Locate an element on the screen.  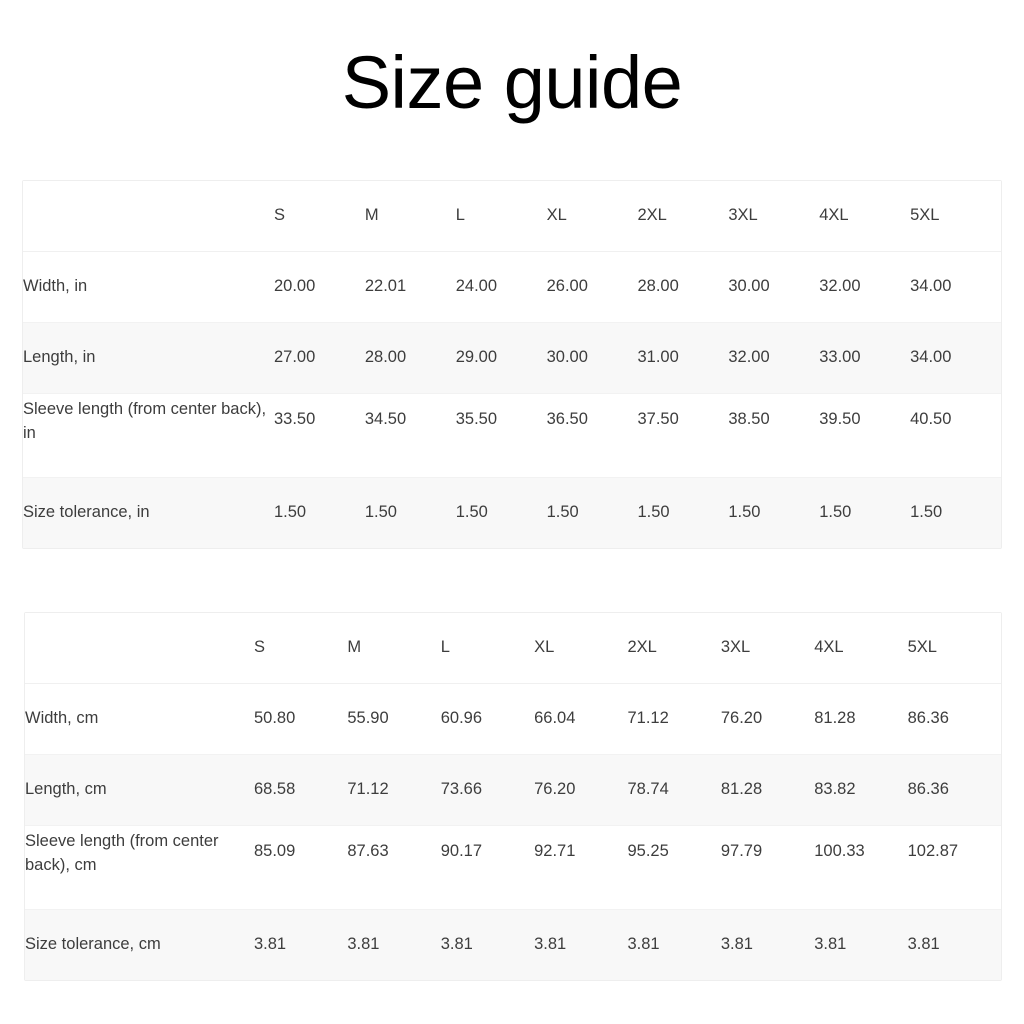
cell-value: 102.87 is located at coordinates (954, 867).